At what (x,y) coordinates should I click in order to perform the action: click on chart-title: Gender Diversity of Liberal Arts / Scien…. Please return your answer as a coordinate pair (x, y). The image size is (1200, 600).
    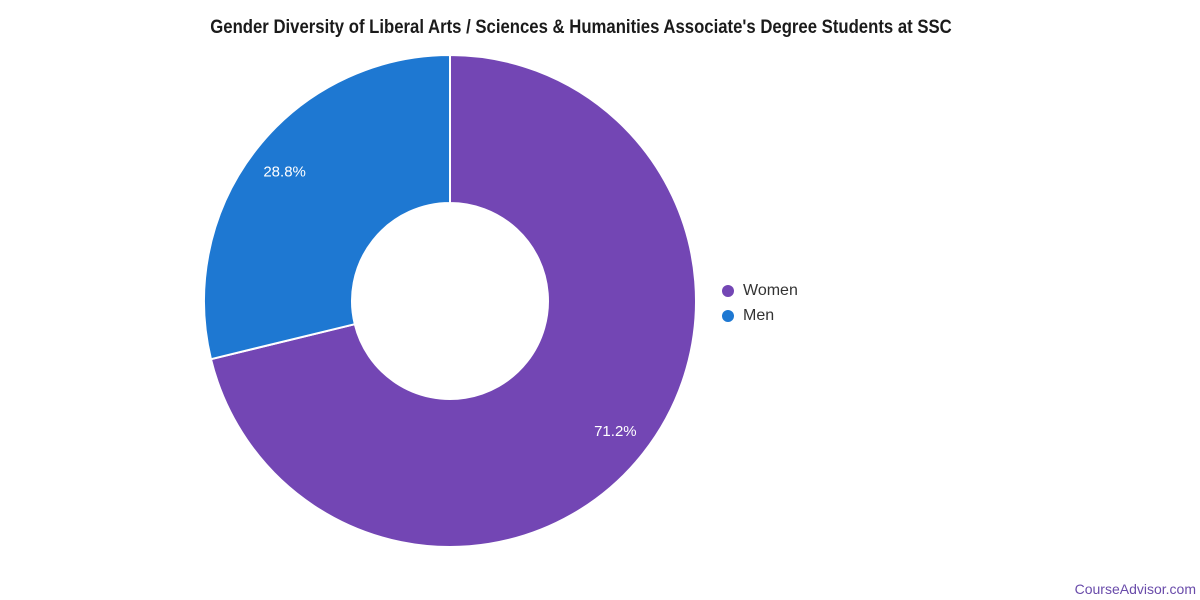
    Looking at the image, I should click on (581, 27).